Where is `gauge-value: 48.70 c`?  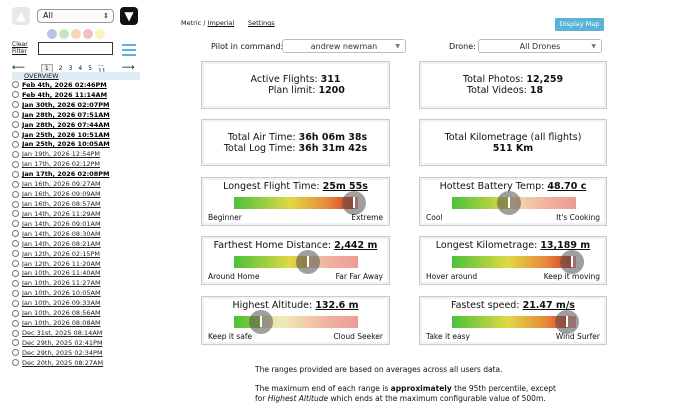 gauge-value: 48.70 c is located at coordinates (567, 186).